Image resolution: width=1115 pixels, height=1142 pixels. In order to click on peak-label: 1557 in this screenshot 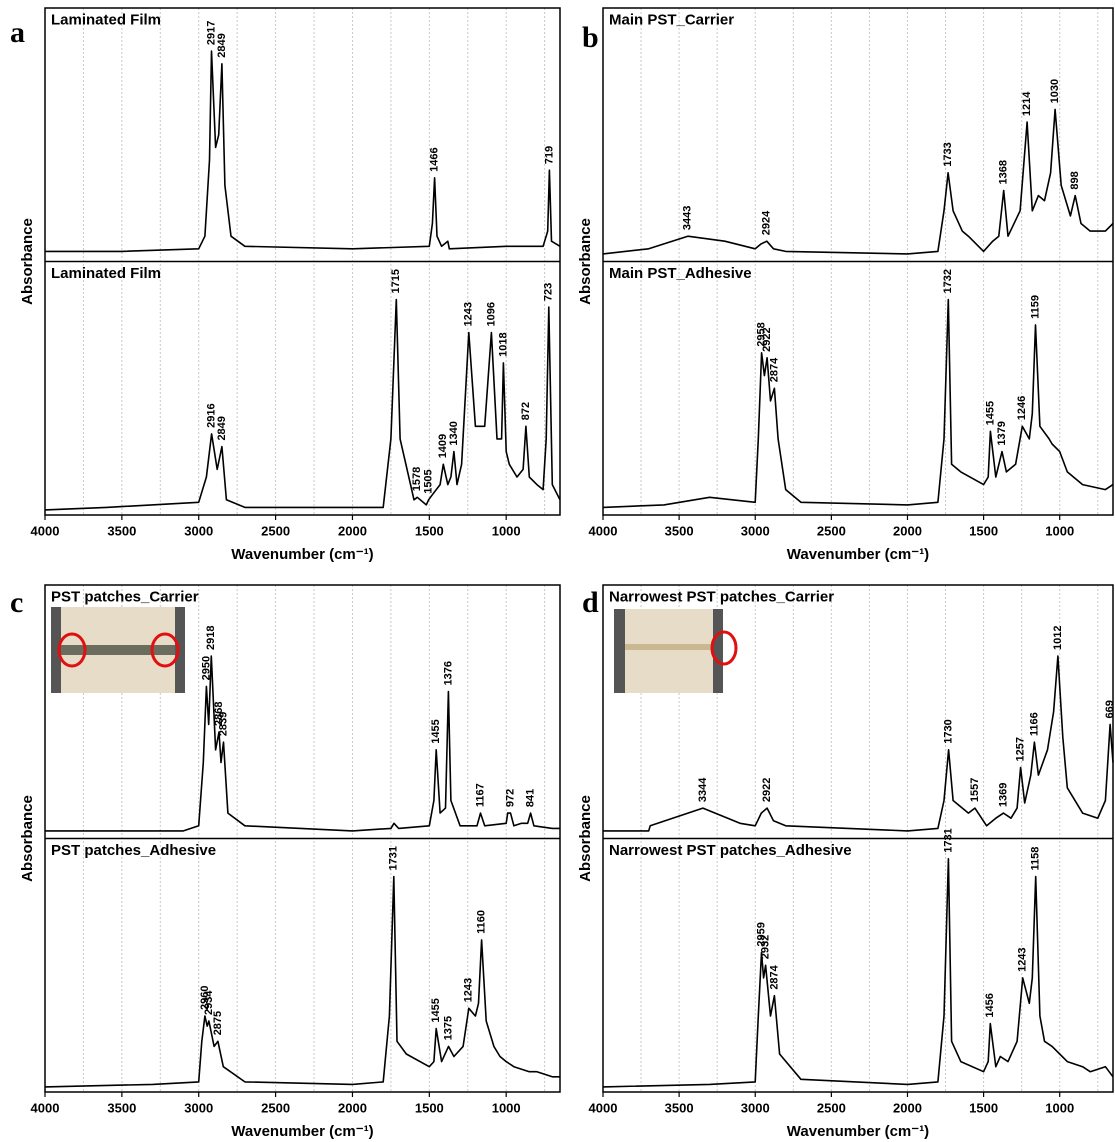, I will do `click(975, 790)`.